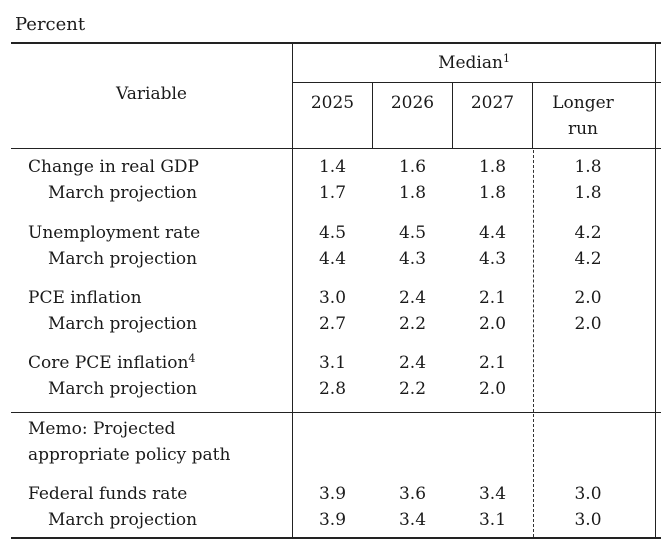 The image size is (661, 545). I want to click on row-label: Unemployment rate, so click(114, 233).